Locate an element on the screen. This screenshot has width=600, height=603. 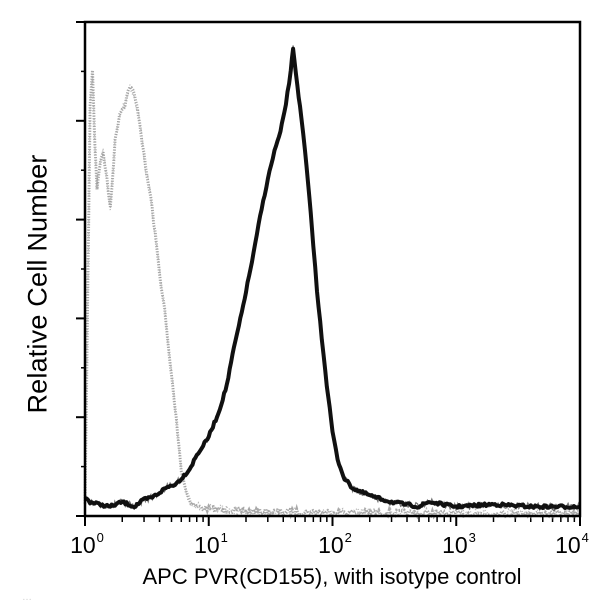
x-tick-label-10e4: 10⁴ is located at coordinates (572, 544).